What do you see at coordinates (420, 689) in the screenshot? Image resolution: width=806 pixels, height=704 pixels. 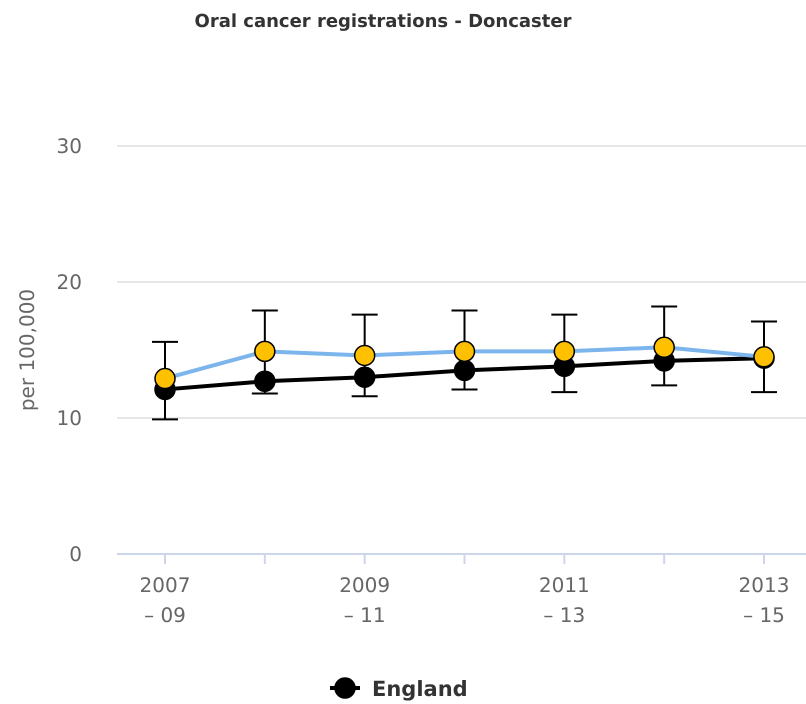 I see `legend-label: England` at bounding box center [420, 689].